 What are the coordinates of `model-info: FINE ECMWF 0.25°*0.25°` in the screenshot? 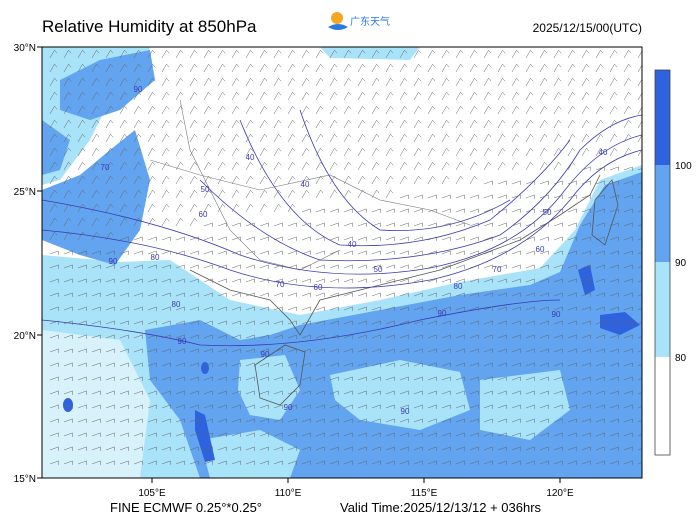 It's located at (186, 507).